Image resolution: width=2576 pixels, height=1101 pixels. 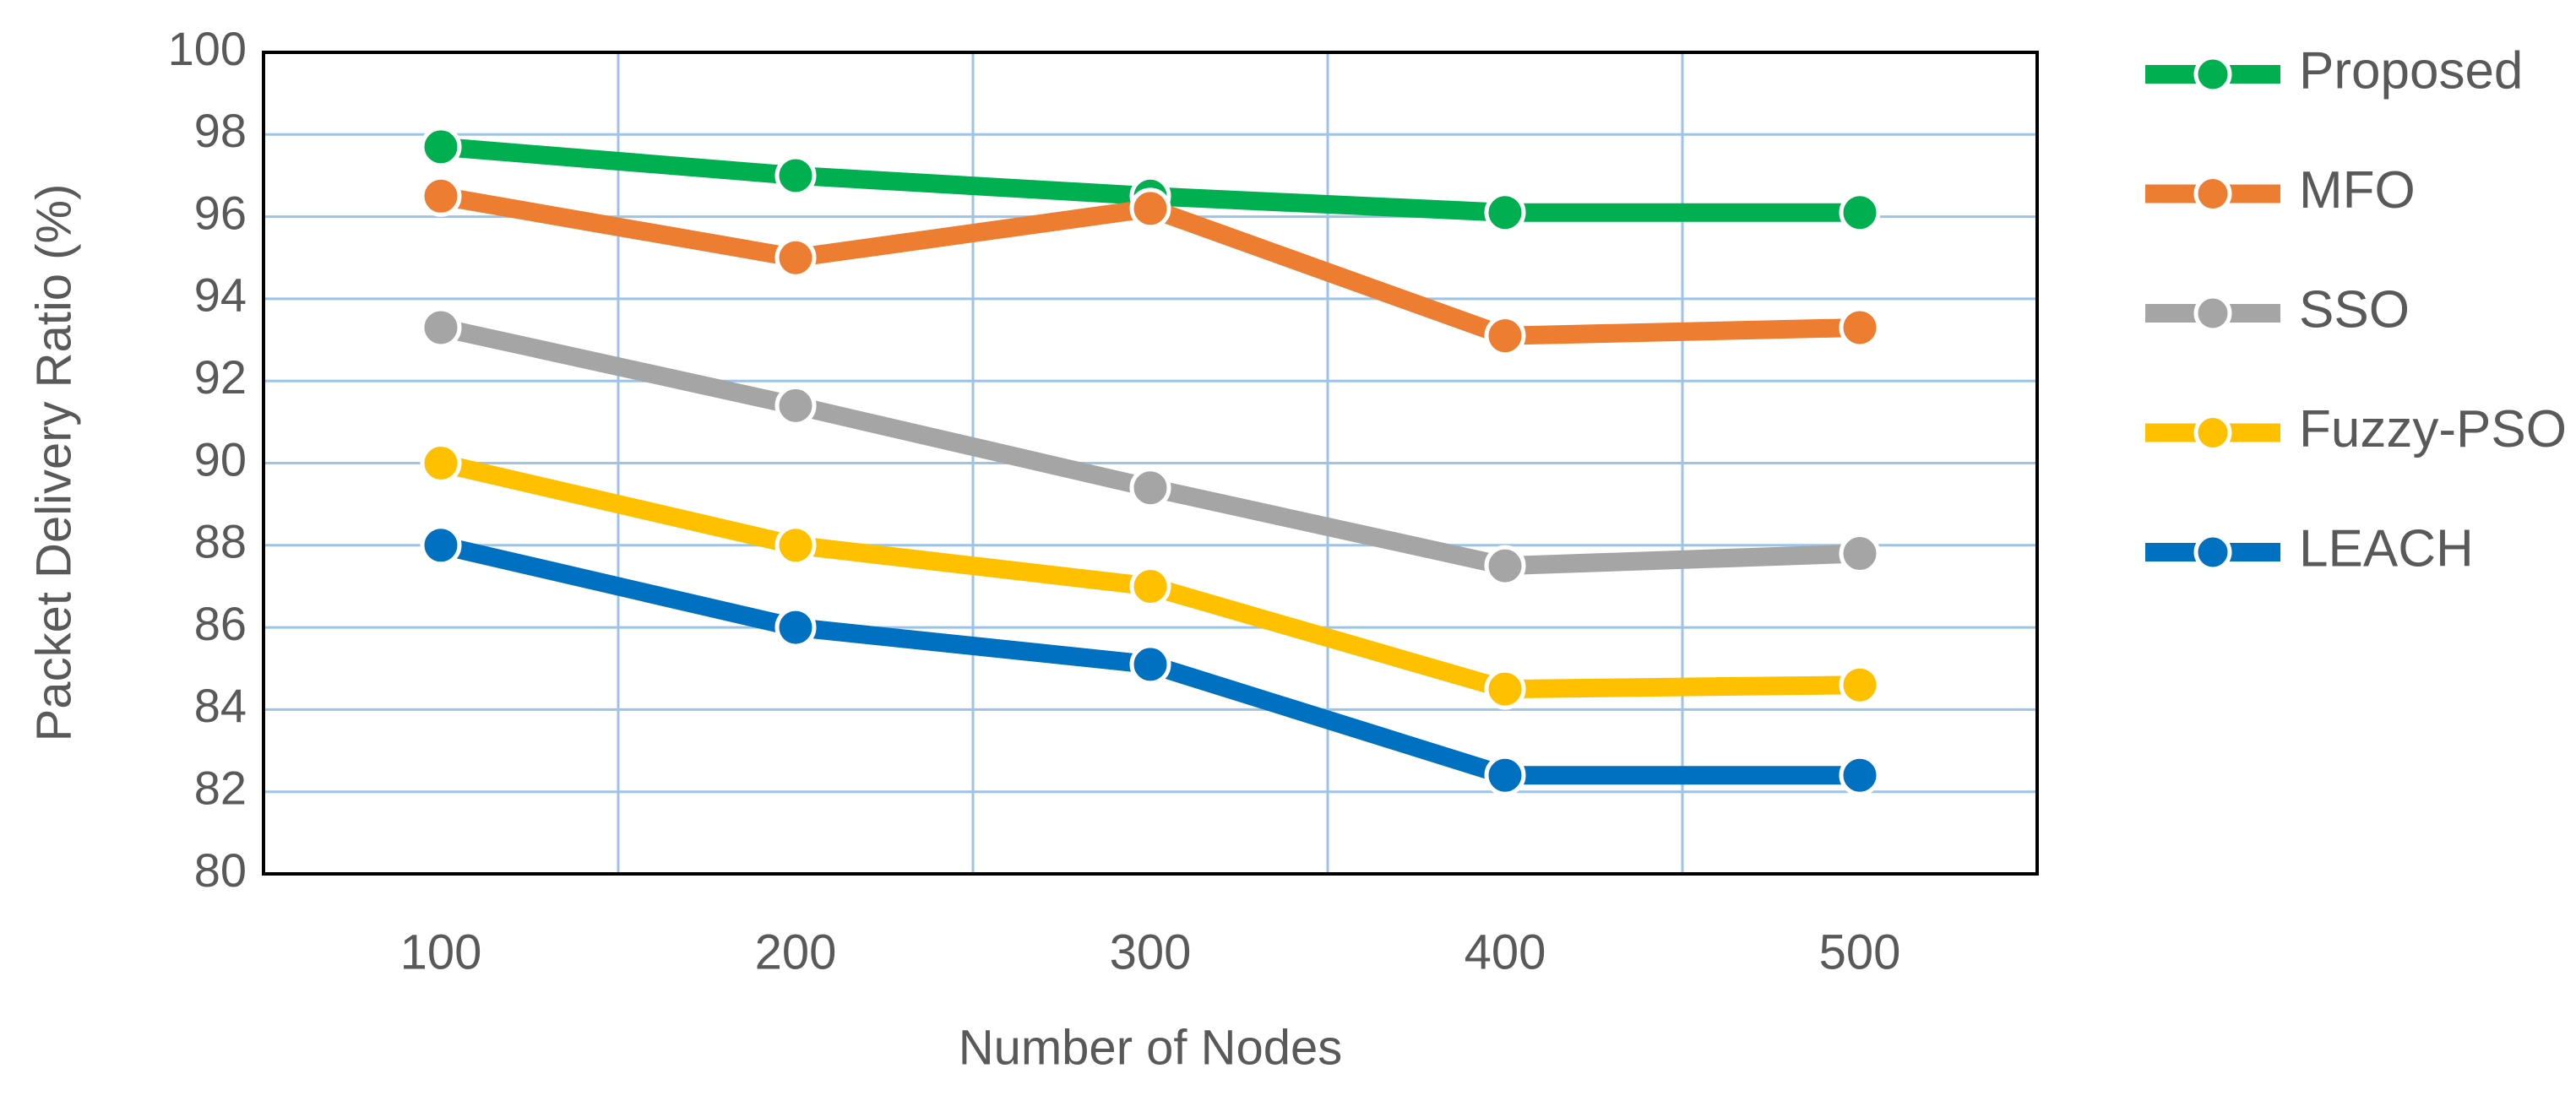 What do you see at coordinates (207, 48) in the screenshot?
I see `y-tick-label: 100` at bounding box center [207, 48].